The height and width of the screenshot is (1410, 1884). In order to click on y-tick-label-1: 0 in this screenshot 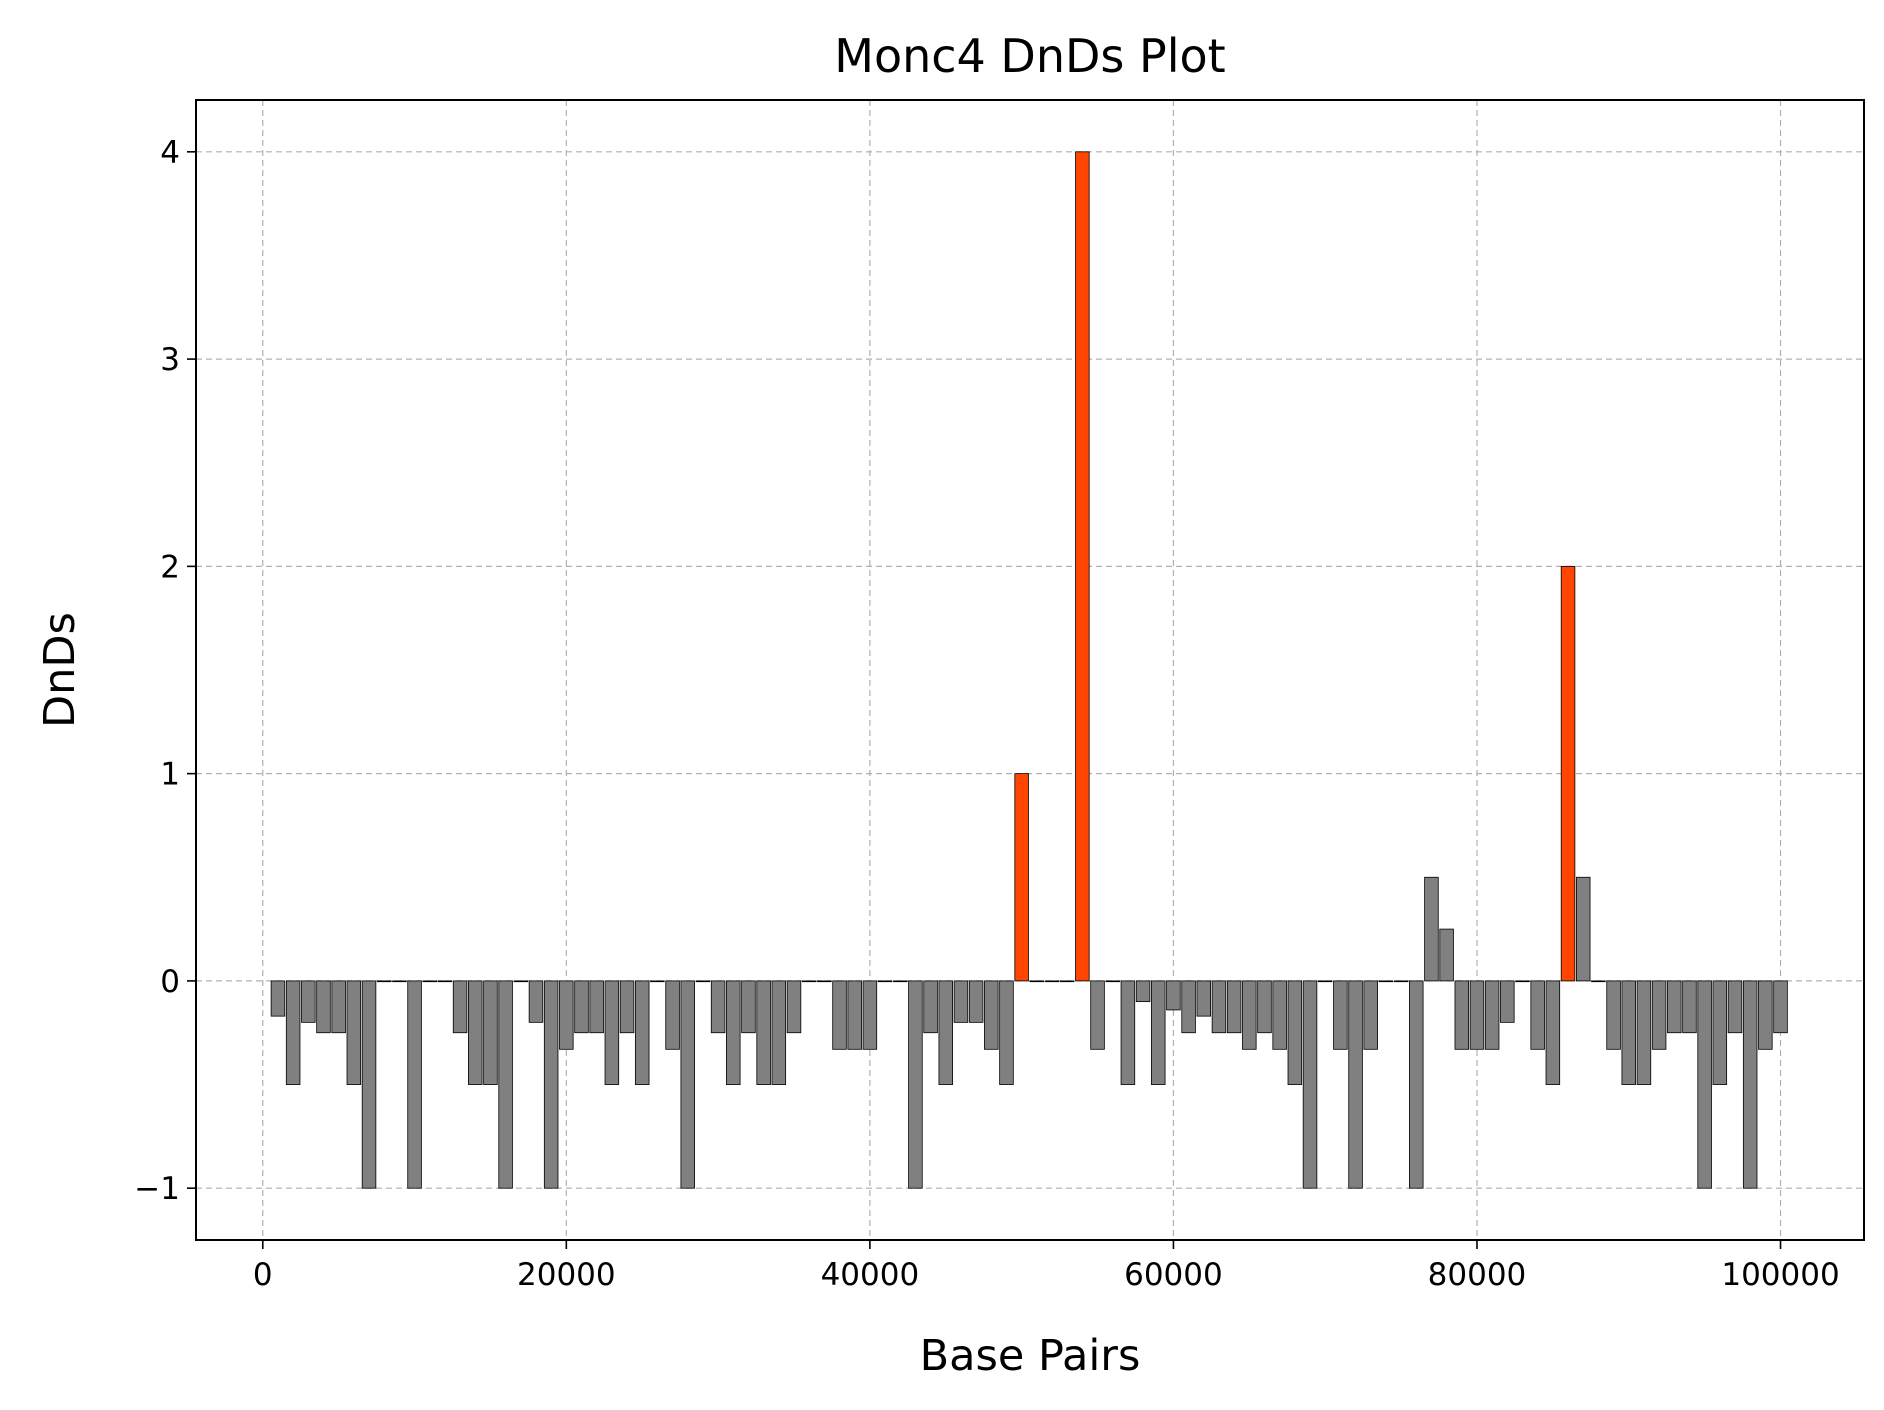, I will do `click(170, 982)`.